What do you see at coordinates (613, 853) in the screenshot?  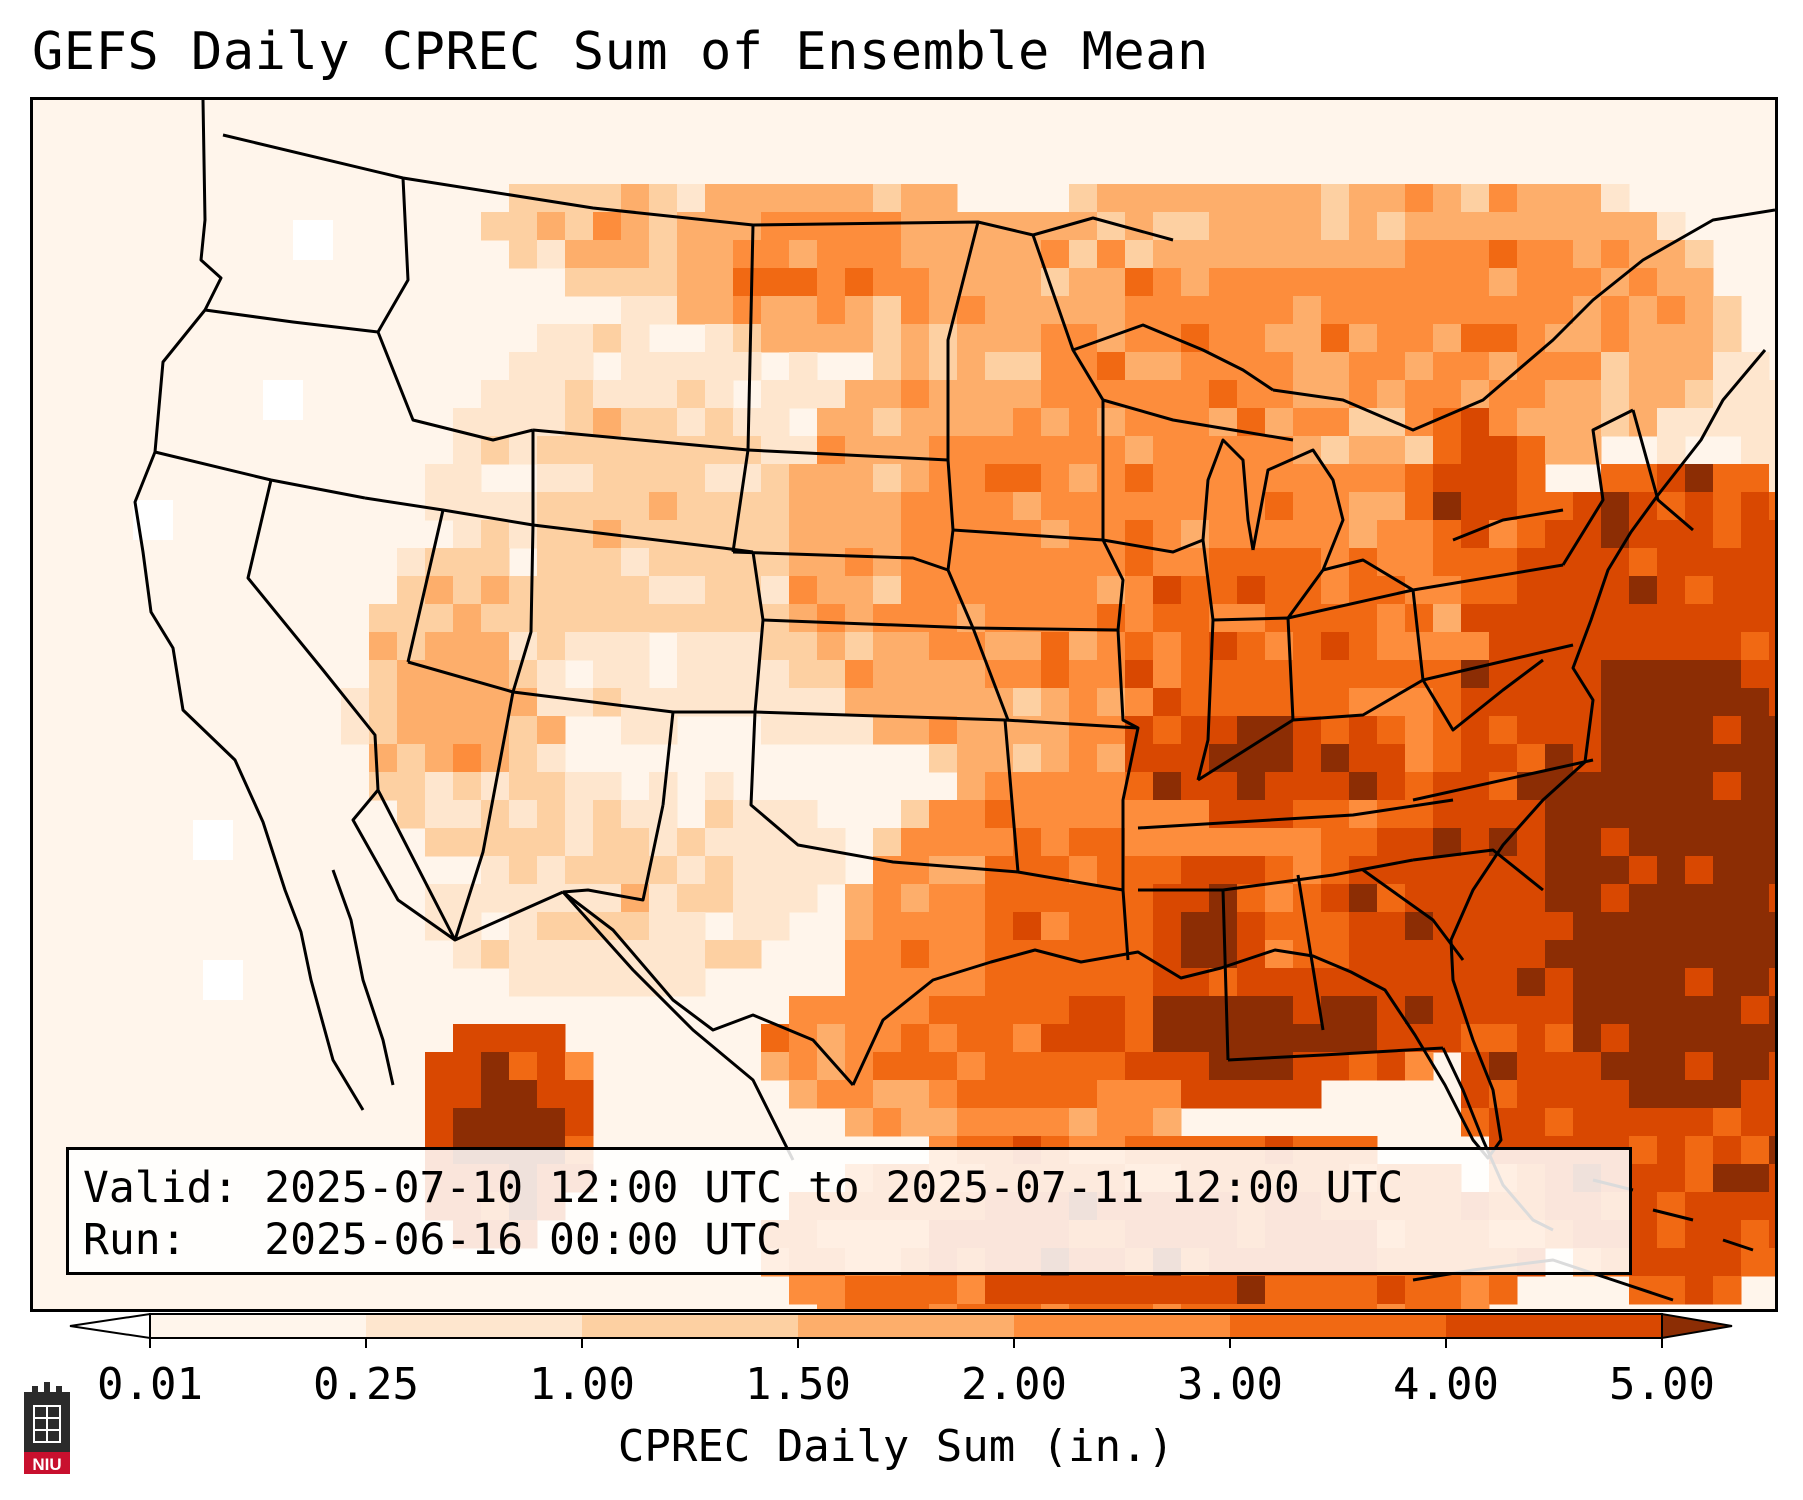 I see `state-border-nm-tx` at bounding box center [613, 853].